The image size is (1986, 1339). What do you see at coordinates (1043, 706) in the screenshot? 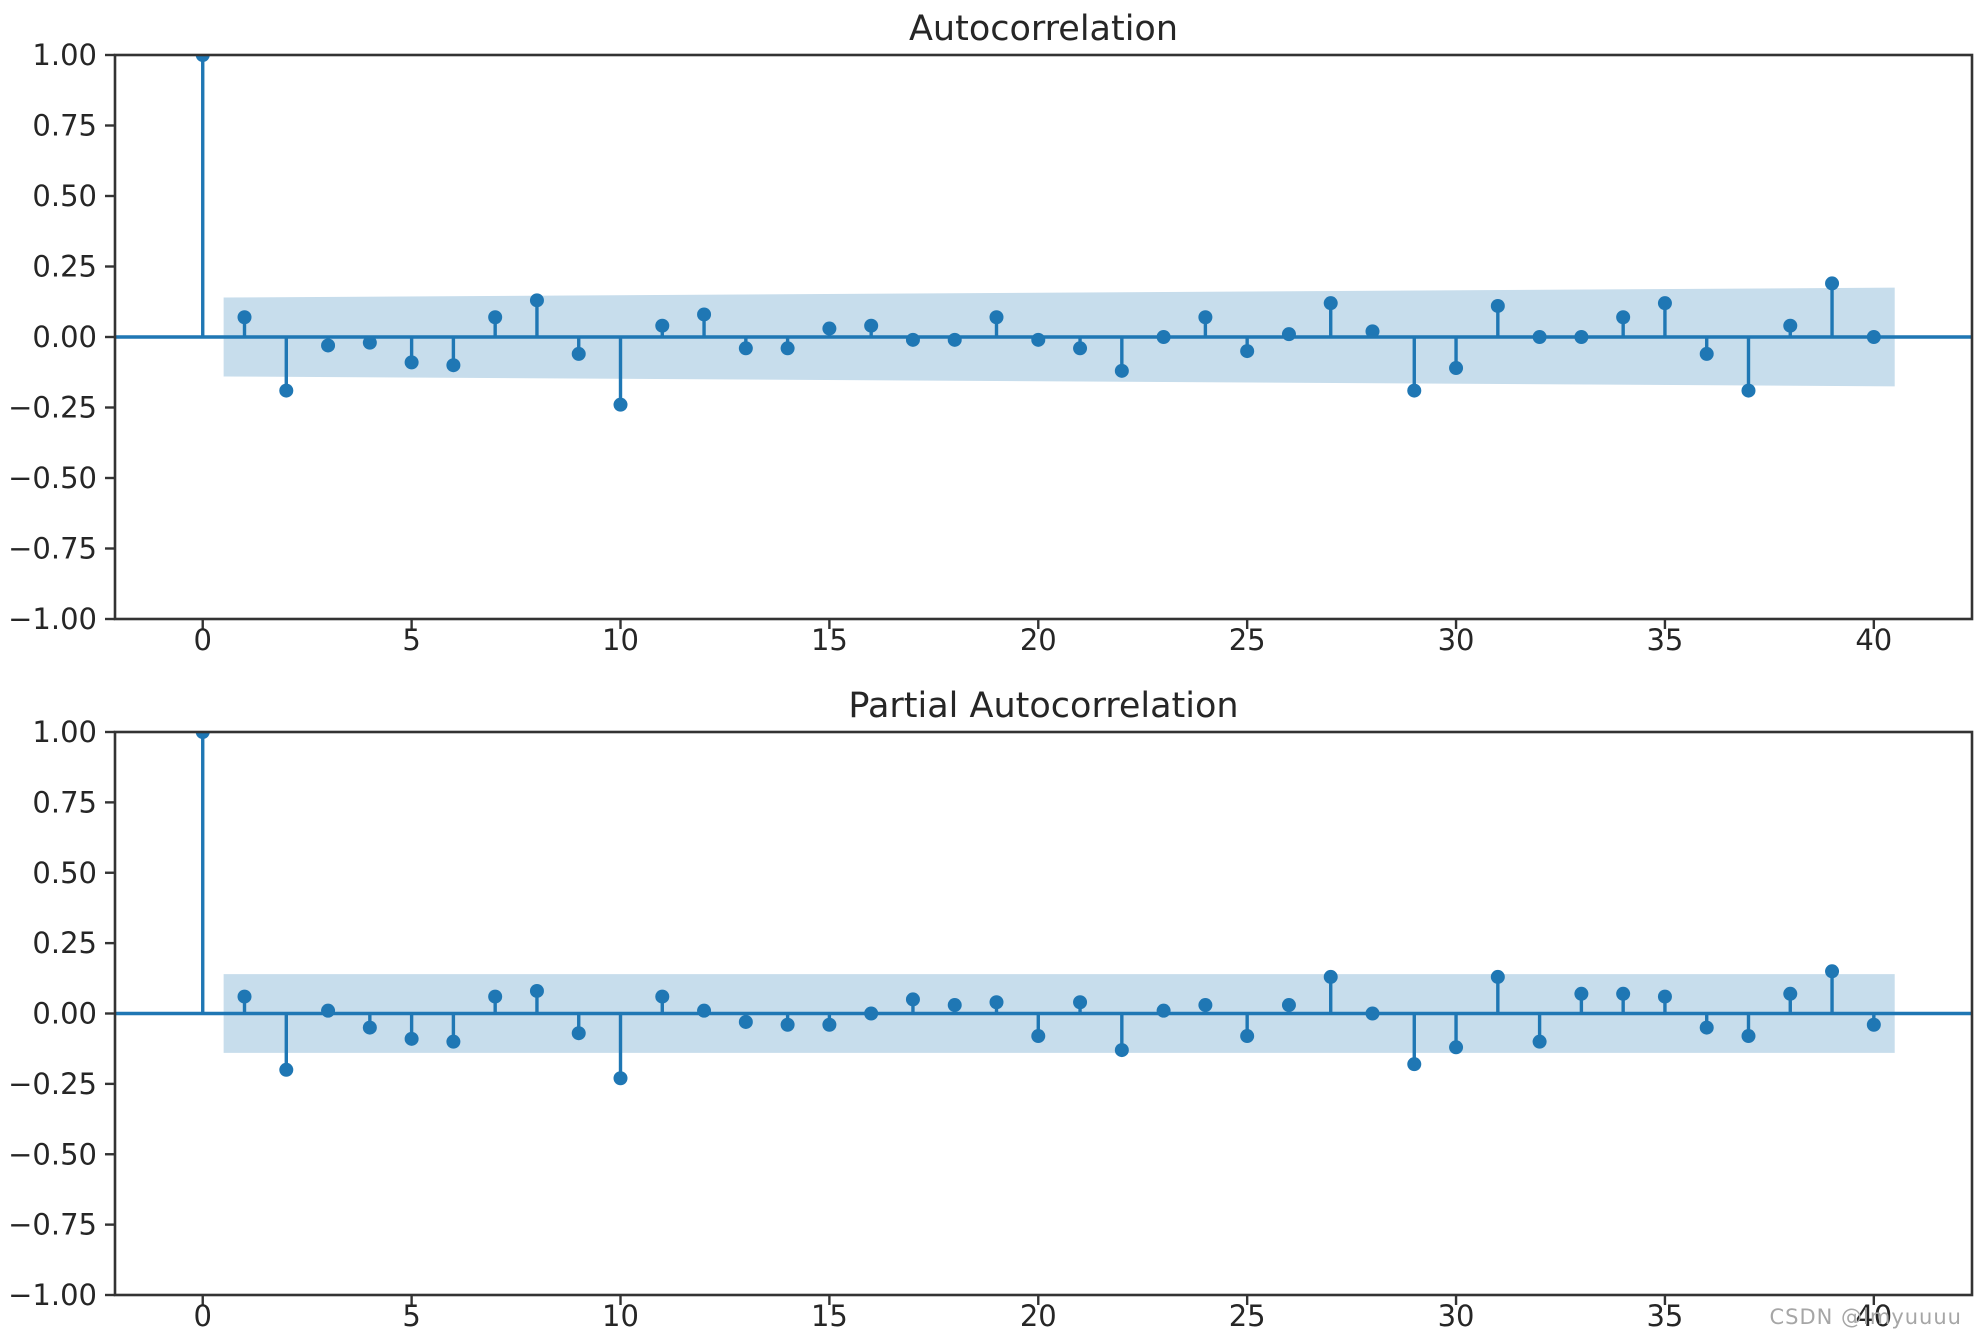
I see `chart-title-2: Partial Autocorrelation` at bounding box center [1043, 706].